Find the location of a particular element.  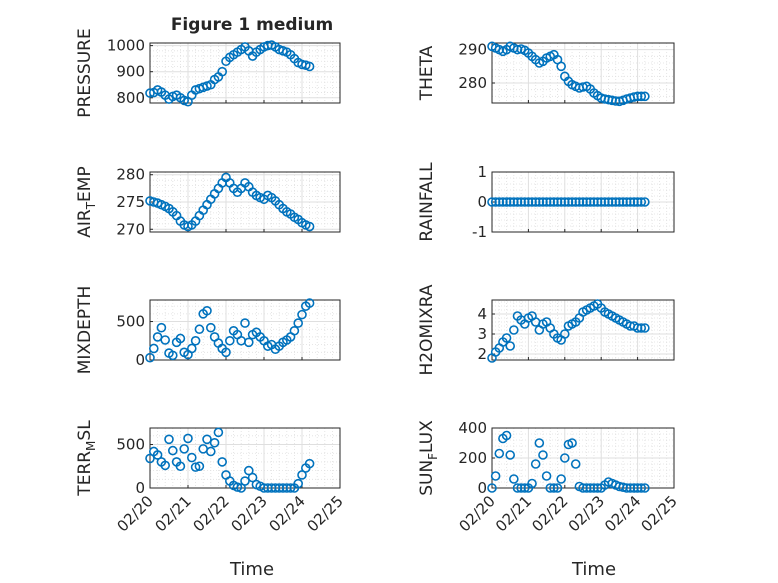

air-temp-ytick-label: 270 is located at coordinates (130, 229).